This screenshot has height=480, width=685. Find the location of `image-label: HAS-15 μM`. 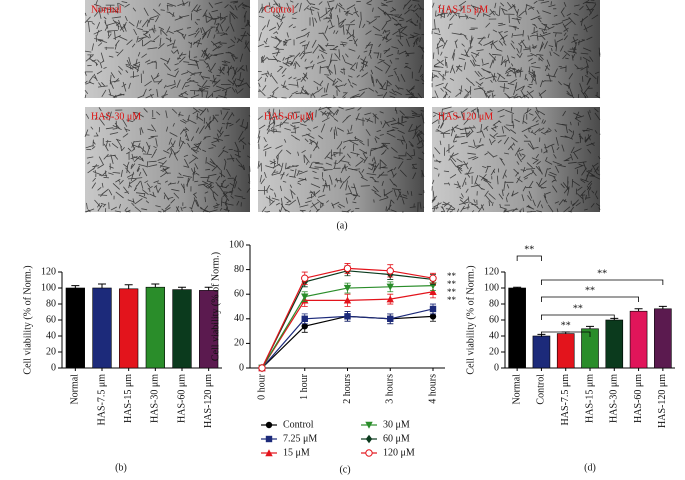

image-label: HAS-15 μM is located at coordinates (463, 9).